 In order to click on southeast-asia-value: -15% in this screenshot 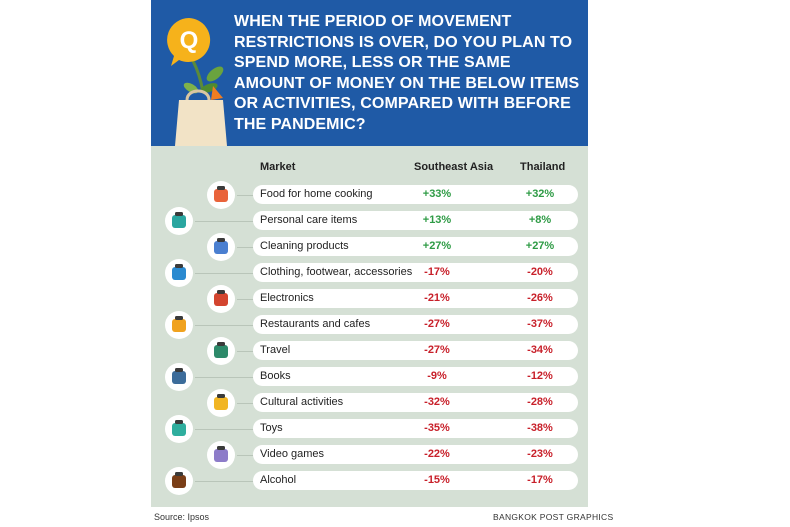, I will do `click(437, 480)`.